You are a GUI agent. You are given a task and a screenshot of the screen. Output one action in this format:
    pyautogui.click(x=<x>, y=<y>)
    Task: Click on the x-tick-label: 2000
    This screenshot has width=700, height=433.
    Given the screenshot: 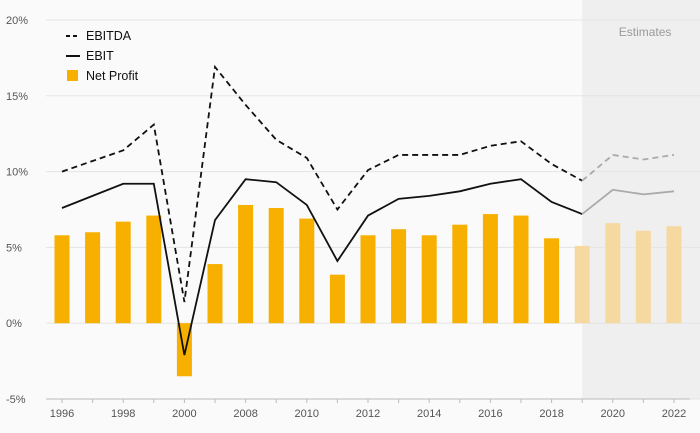 What is the action you would take?
    pyautogui.click(x=184, y=414)
    